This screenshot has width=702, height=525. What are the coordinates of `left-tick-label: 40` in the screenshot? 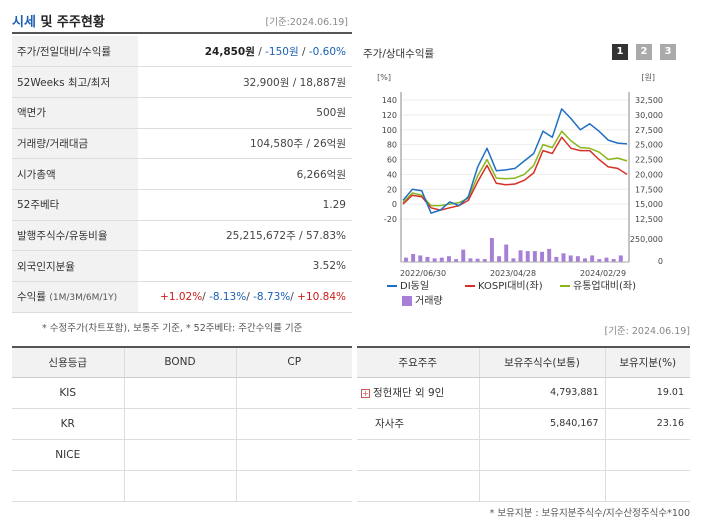 It's located at (392, 174).